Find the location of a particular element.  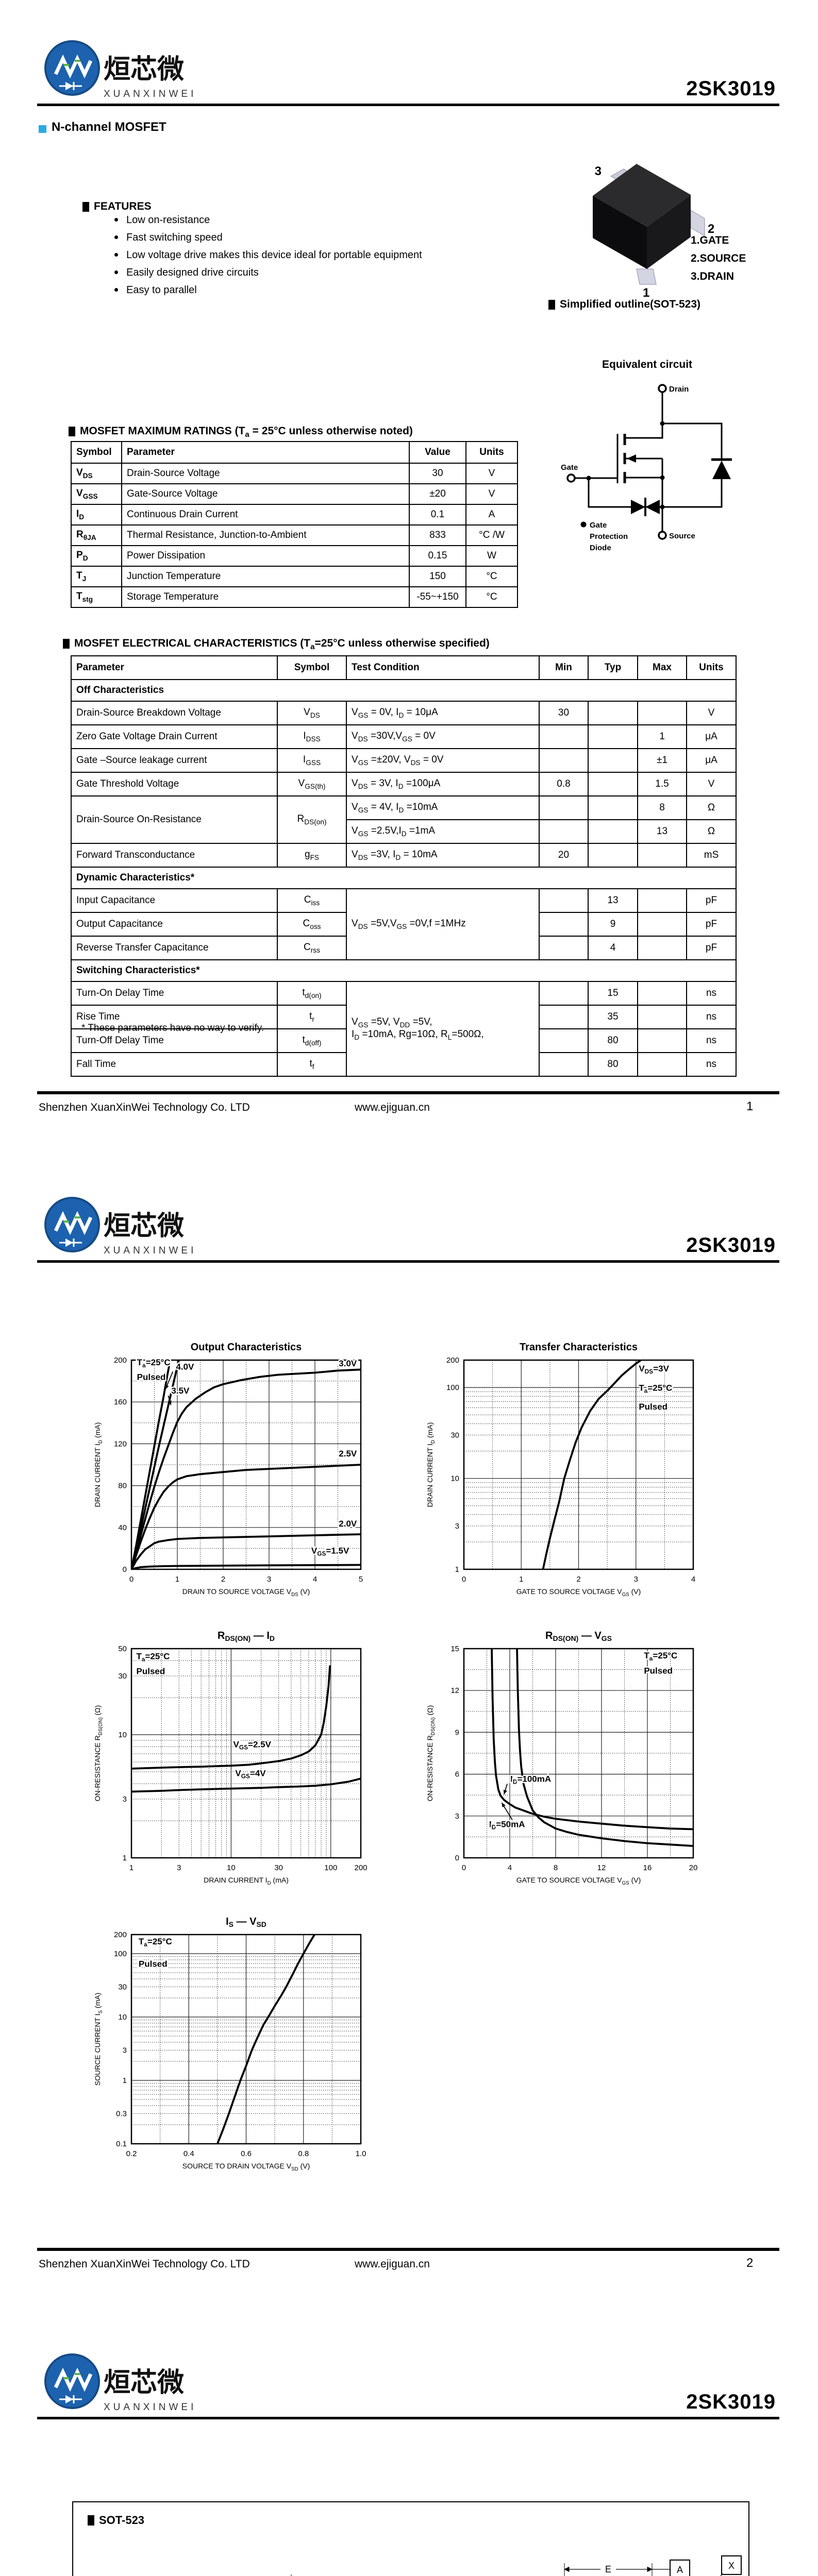

table-cell: Switching Characteristics* is located at coordinates (404, 970).